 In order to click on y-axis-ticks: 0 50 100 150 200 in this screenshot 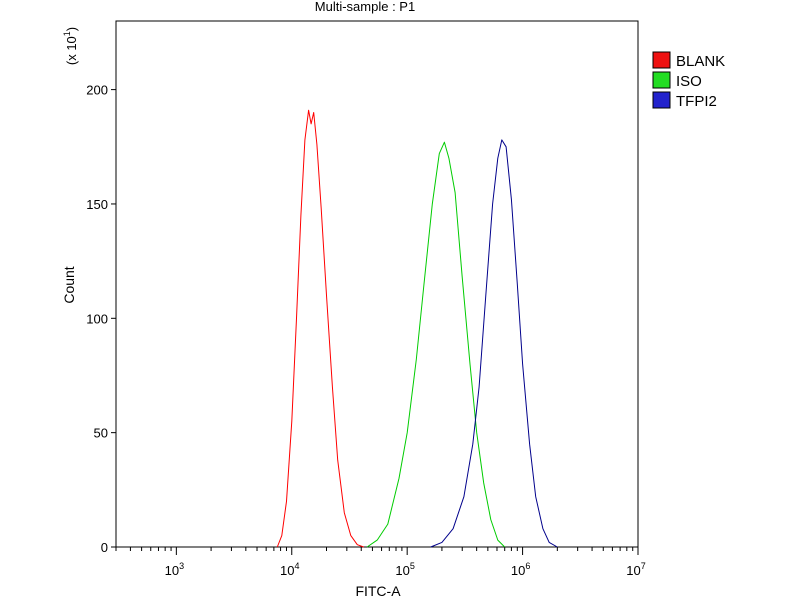, I will do `click(101, 319)`.